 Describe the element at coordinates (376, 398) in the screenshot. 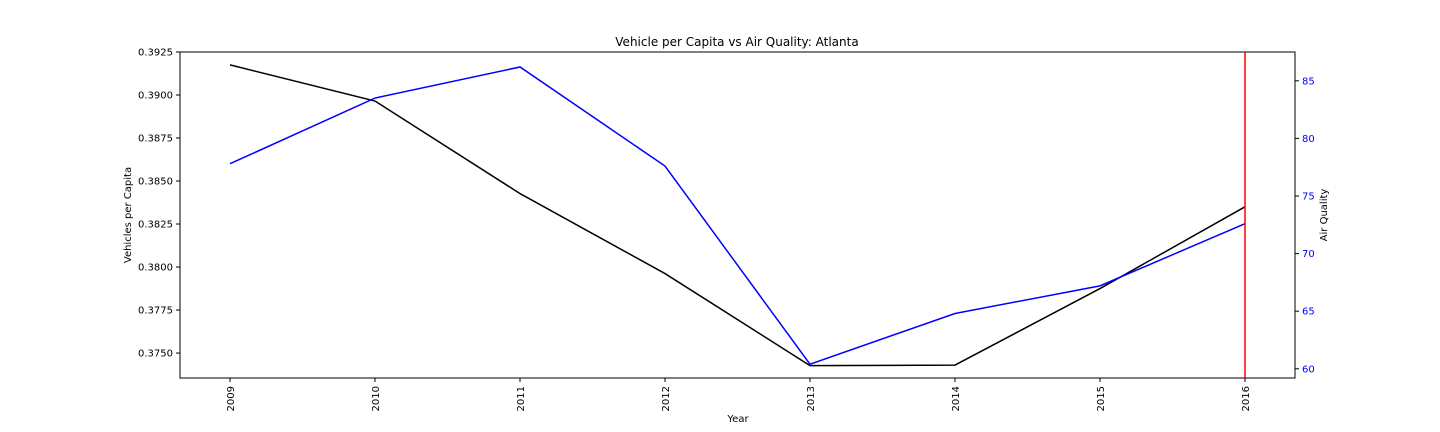

I see `x-tick-label: 2010` at that location.